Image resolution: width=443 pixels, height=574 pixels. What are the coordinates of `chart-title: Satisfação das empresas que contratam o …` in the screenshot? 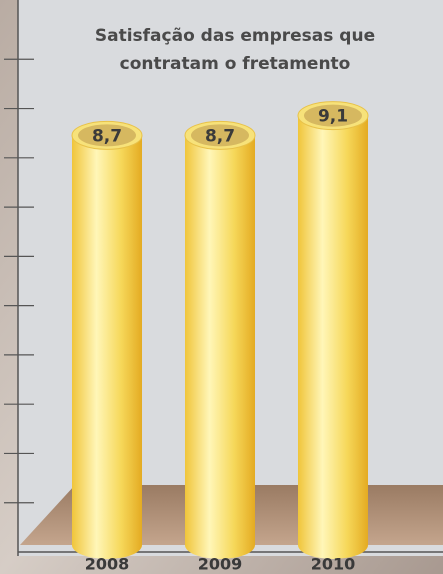 It's located at (235, 50).